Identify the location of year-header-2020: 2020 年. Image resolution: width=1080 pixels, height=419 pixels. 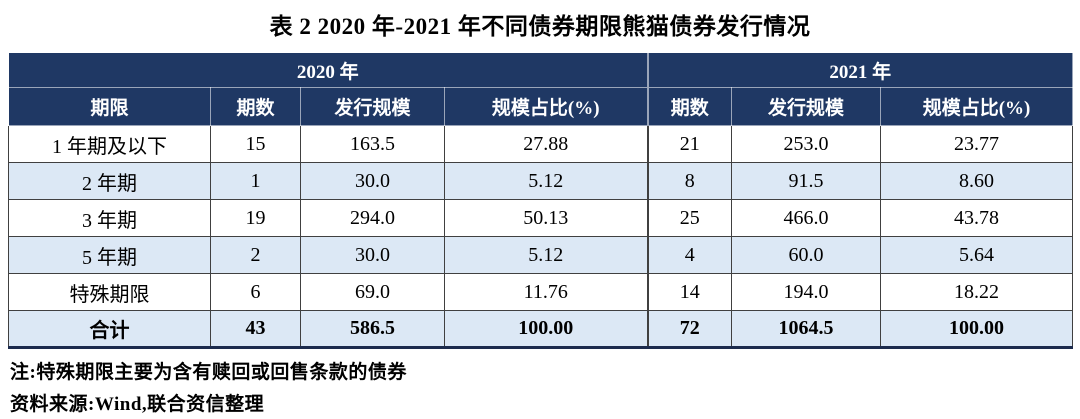
(328, 70).